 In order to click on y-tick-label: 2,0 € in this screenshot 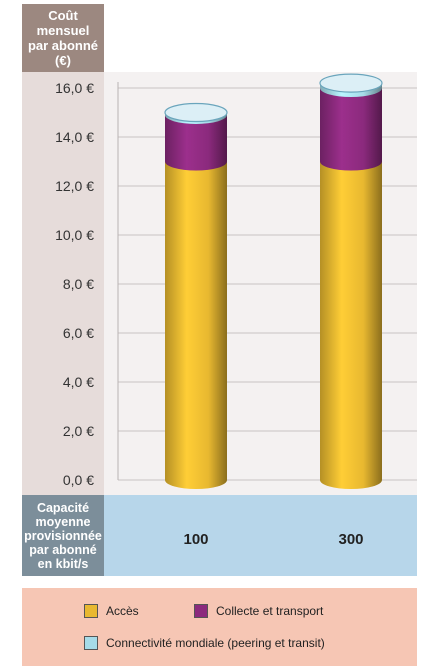, I will do `click(78, 431)`.